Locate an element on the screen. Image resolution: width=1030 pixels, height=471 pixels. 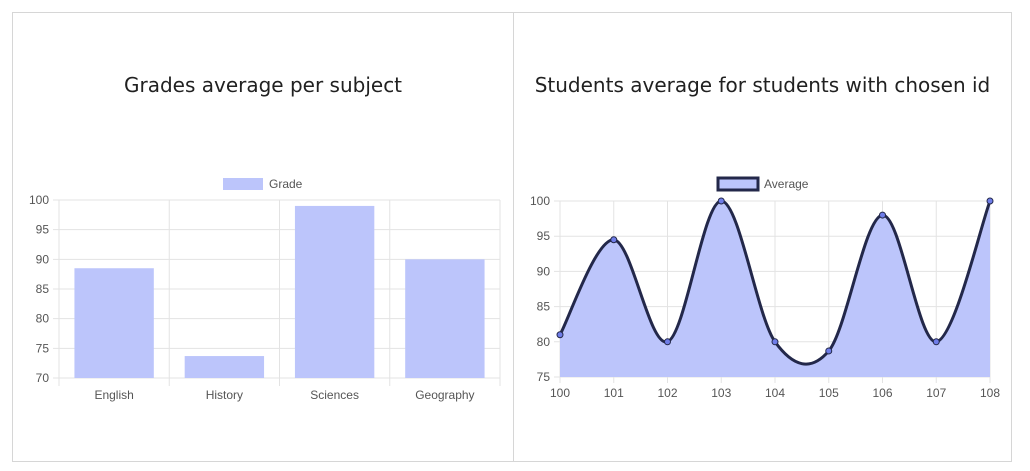
bar-sciences is located at coordinates (334, 291).